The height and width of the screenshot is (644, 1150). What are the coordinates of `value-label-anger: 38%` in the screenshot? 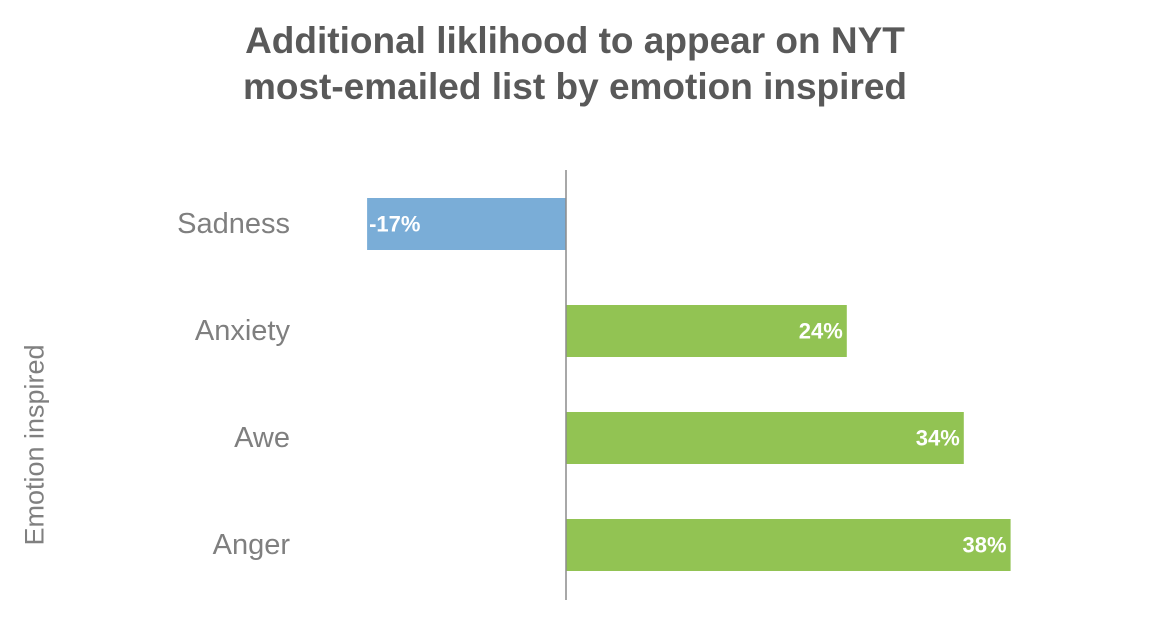 It's located at (985, 545).